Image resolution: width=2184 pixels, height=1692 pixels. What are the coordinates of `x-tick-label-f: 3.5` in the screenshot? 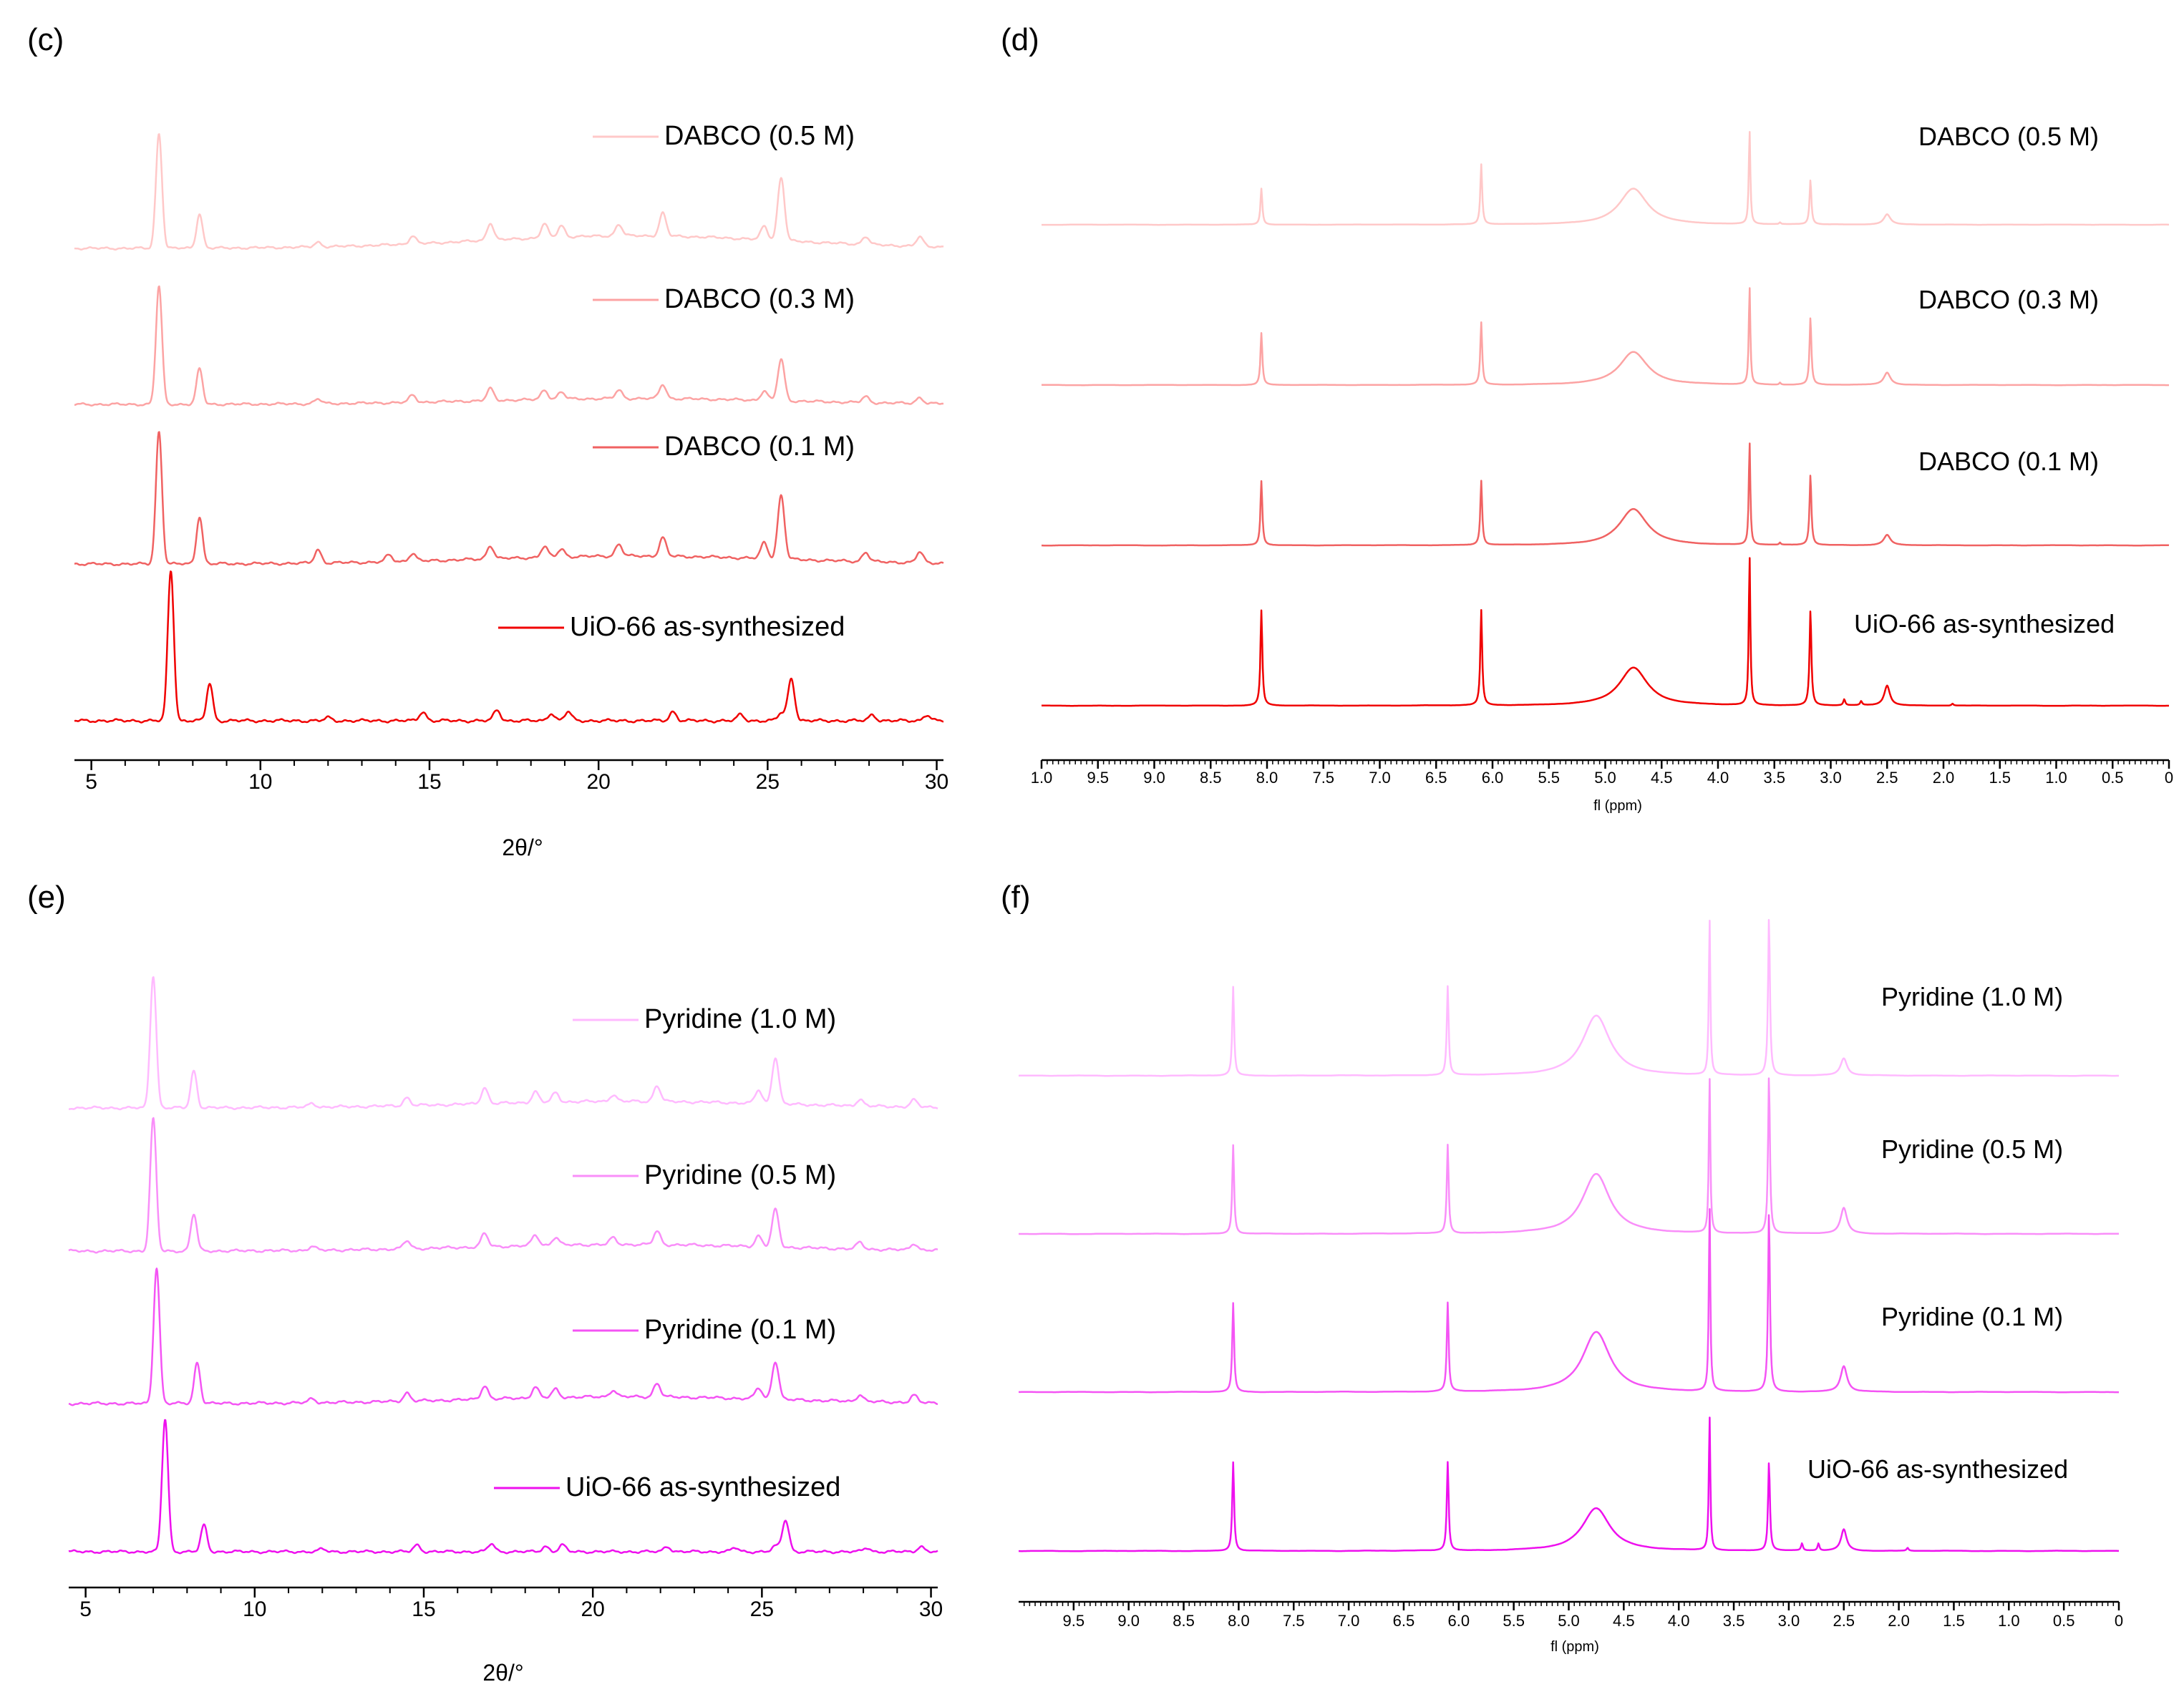 It's located at (1734, 1621).